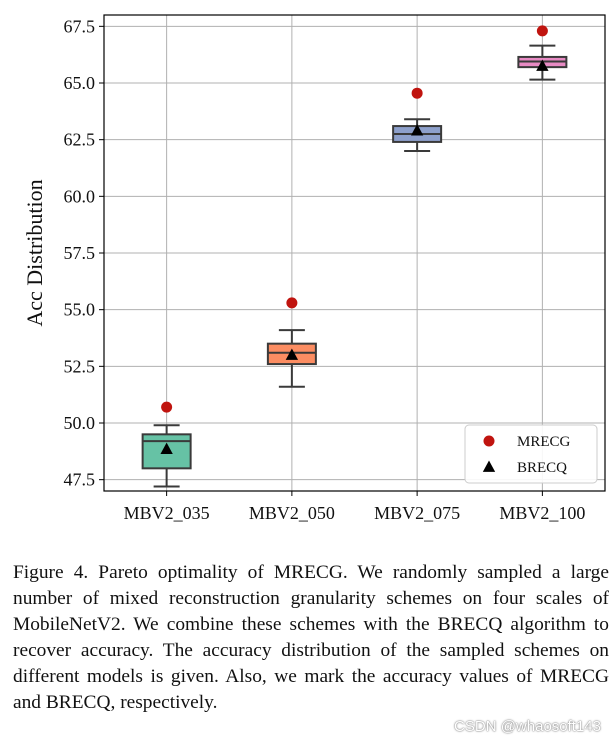 This screenshot has width=613, height=741. What do you see at coordinates (542, 513) in the screenshot?
I see `x-tick-label: MBV2_100` at bounding box center [542, 513].